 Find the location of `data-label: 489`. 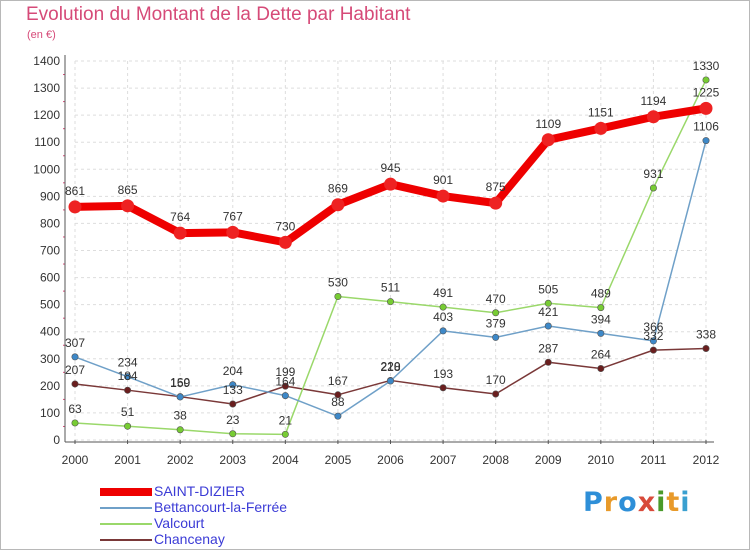

data-label: 489 is located at coordinates (601, 294).